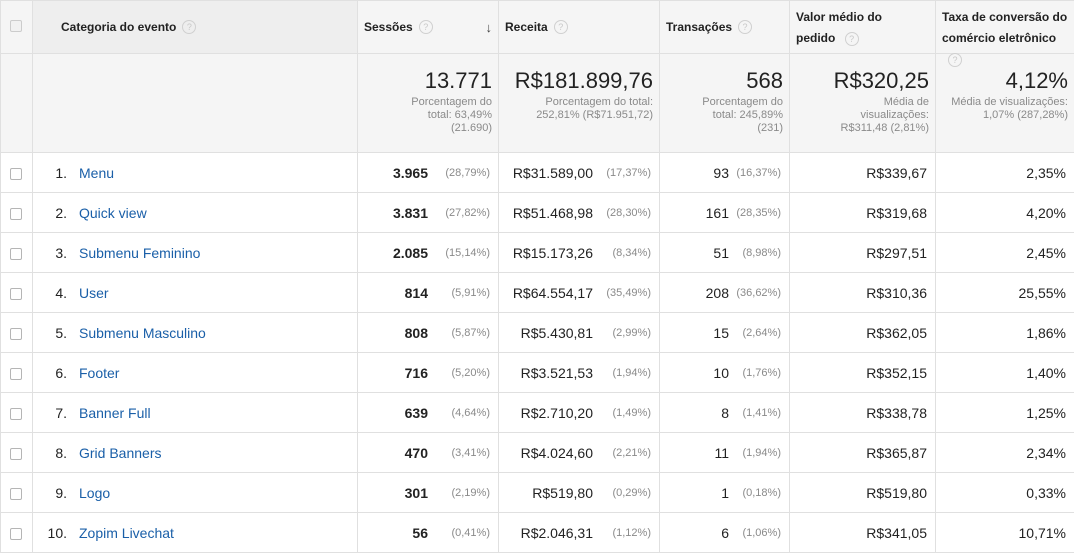 Image resolution: width=1074 pixels, height=558 pixels. I want to click on sessions-value: 301, so click(416, 492).